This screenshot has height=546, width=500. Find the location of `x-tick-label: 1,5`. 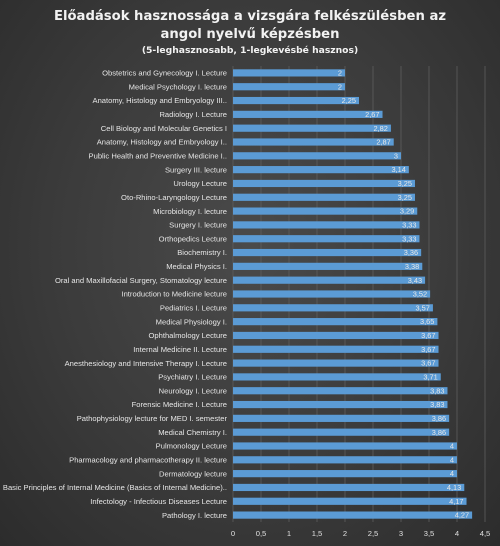

x-tick-label: 1,5 is located at coordinates (317, 533).